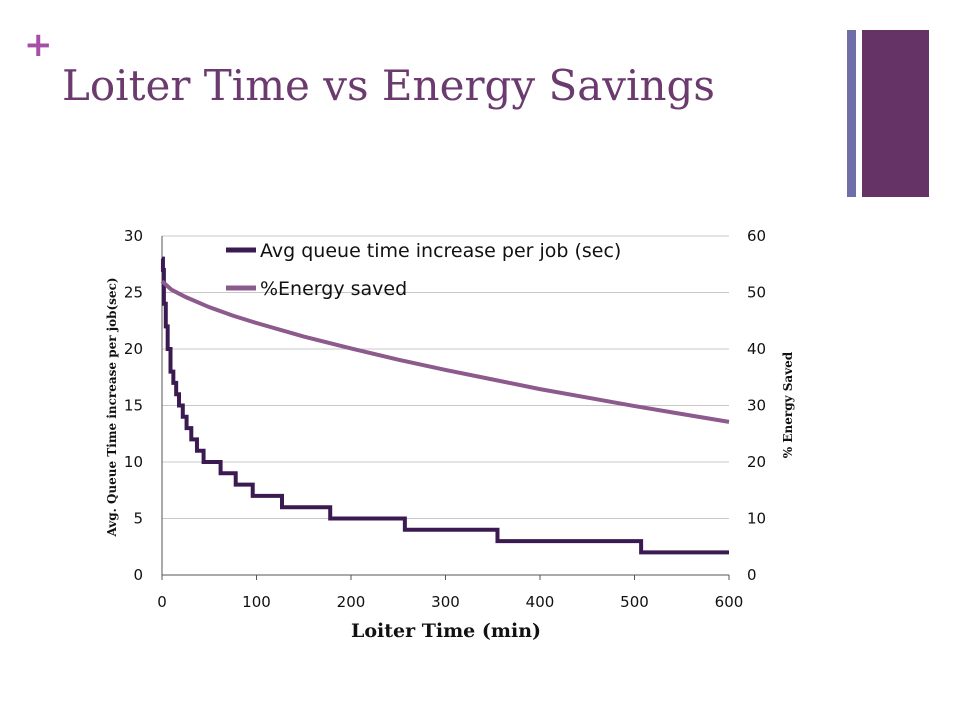 This screenshot has height=720, width=960. I want to click on x-axis-label: Loiter Time (min), so click(446, 631).